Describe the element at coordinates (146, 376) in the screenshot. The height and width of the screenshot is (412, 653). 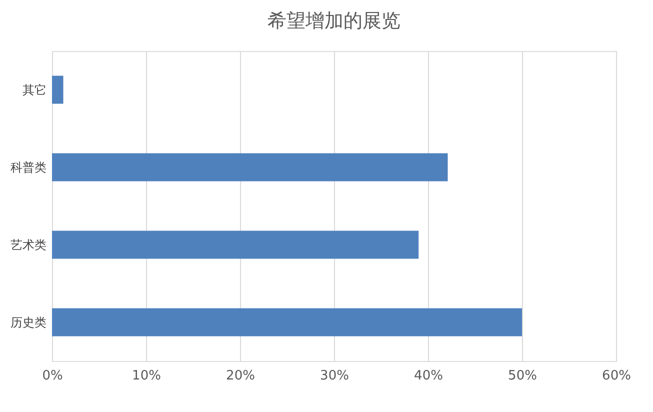
I see `x-tick-label: 10%` at that location.